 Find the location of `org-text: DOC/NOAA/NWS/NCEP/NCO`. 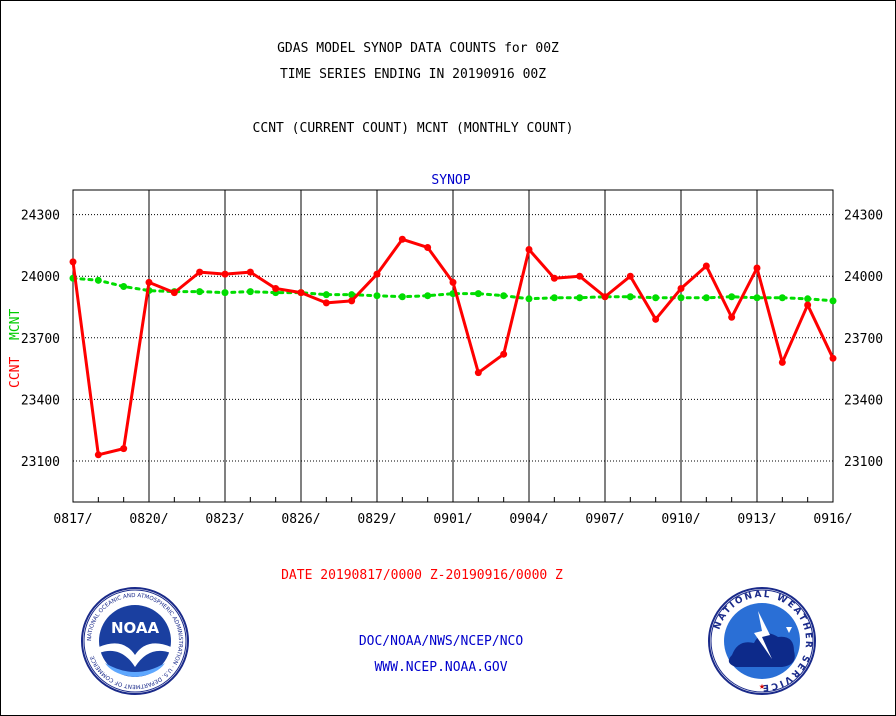

org-text: DOC/NOAA/NWS/NCEP/NCO is located at coordinates (441, 641).